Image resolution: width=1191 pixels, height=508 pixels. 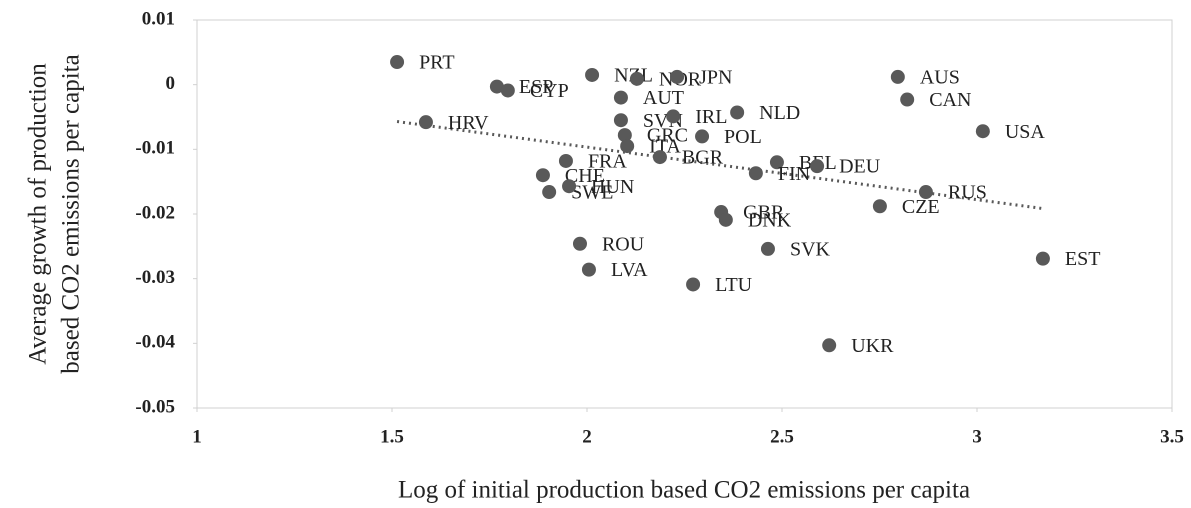 What do you see at coordinates (860, 167) in the screenshot?
I see `point-label: DEU` at bounding box center [860, 167].